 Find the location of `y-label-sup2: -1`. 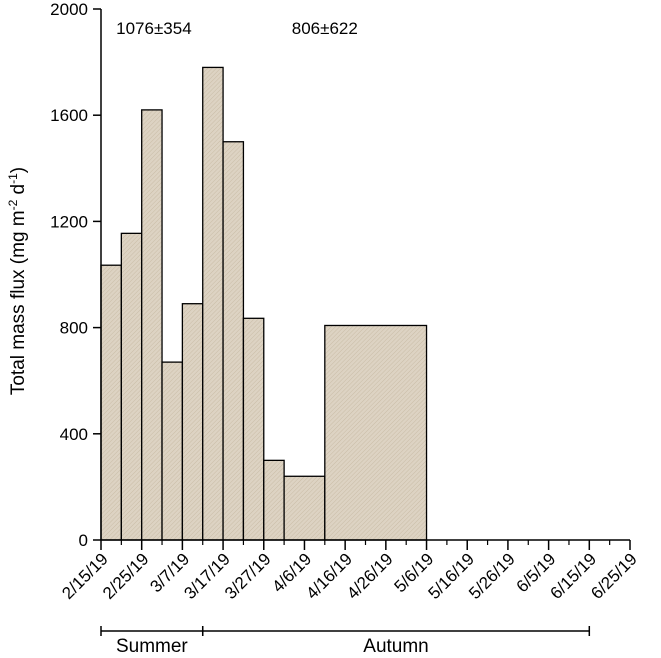

y-label-sup2: -1 is located at coordinates (13, 178).